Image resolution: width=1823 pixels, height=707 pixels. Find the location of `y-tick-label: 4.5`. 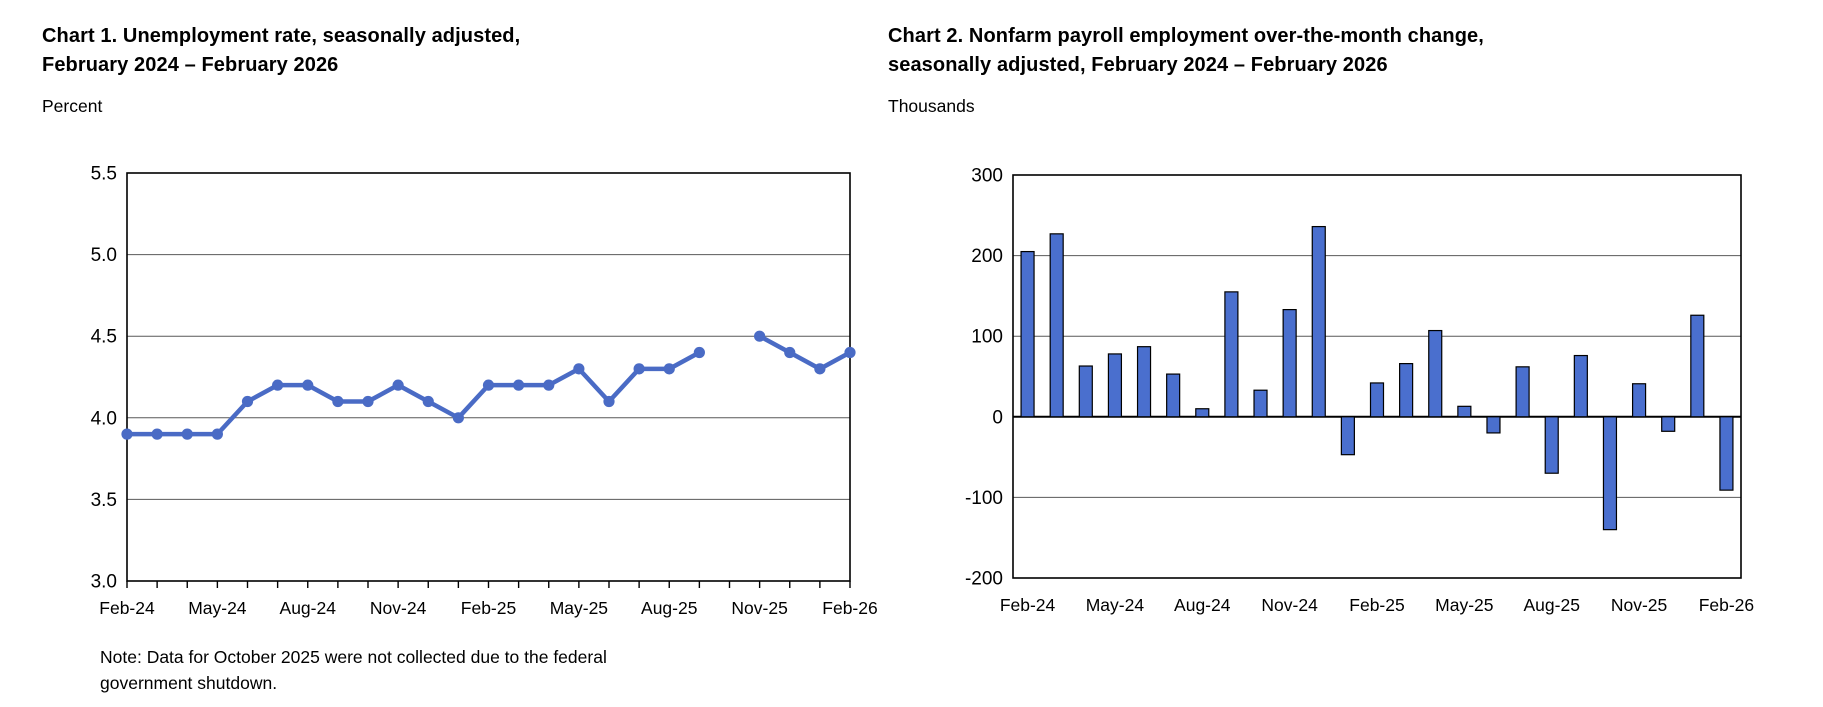

y-tick-label: 4.5 is located at coordinates (104, 337).